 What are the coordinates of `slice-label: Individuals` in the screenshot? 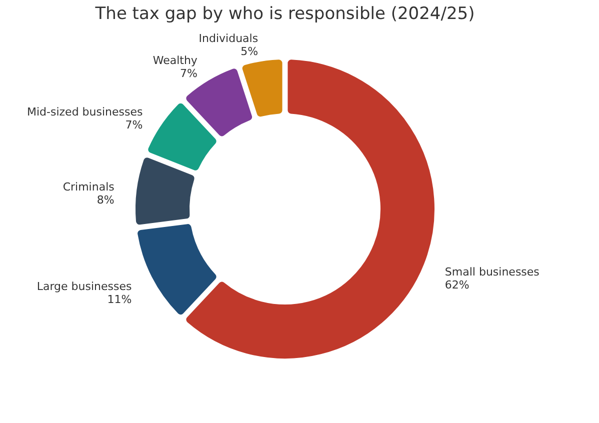 It's located at (228, 39).